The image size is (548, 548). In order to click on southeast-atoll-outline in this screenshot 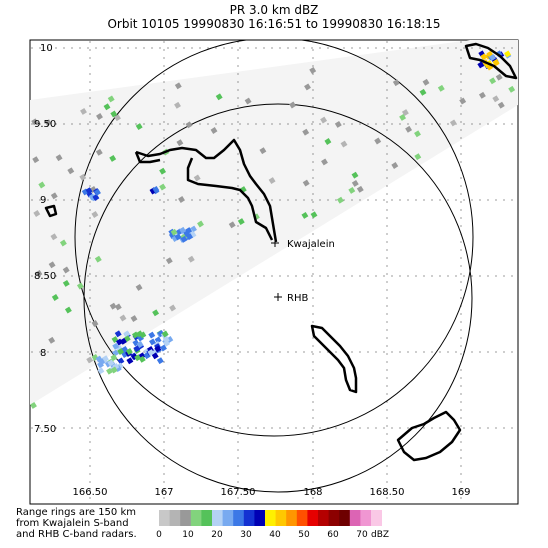, I will do `click(429, 436)`.